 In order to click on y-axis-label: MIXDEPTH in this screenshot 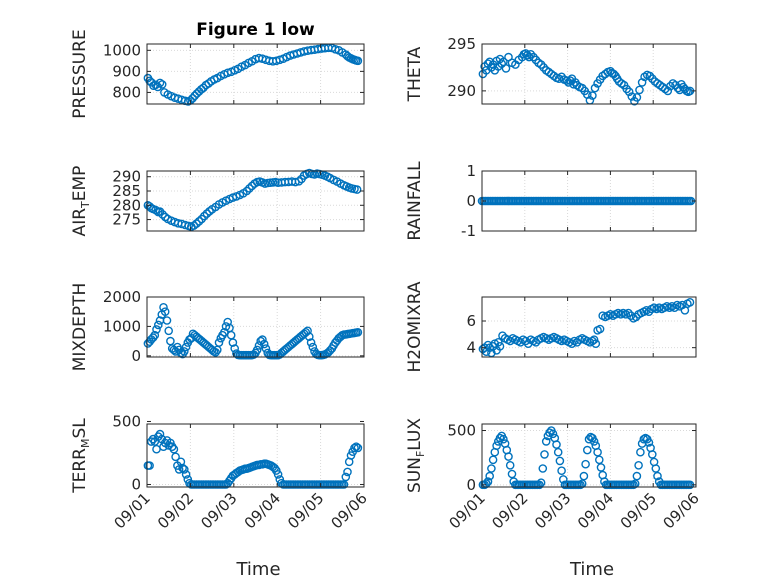, I will do `click(80, 327)`.